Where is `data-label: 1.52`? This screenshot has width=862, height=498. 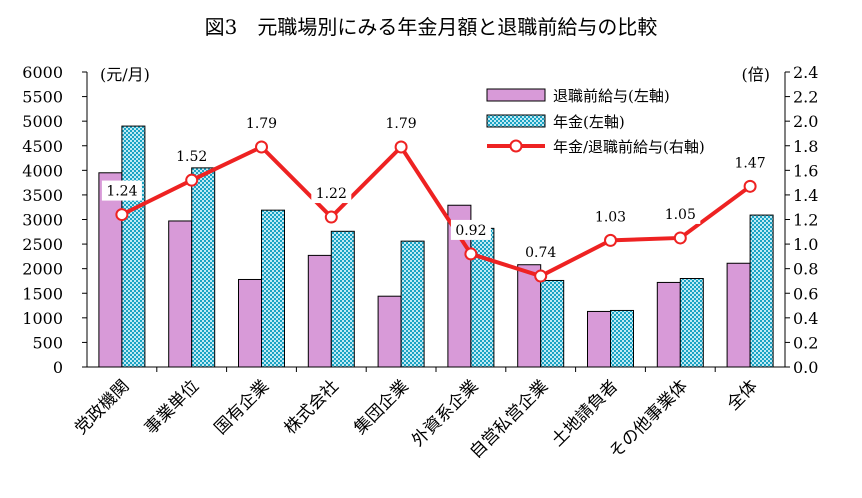
data-label: 1.52 is located at coordinates (191, 157).